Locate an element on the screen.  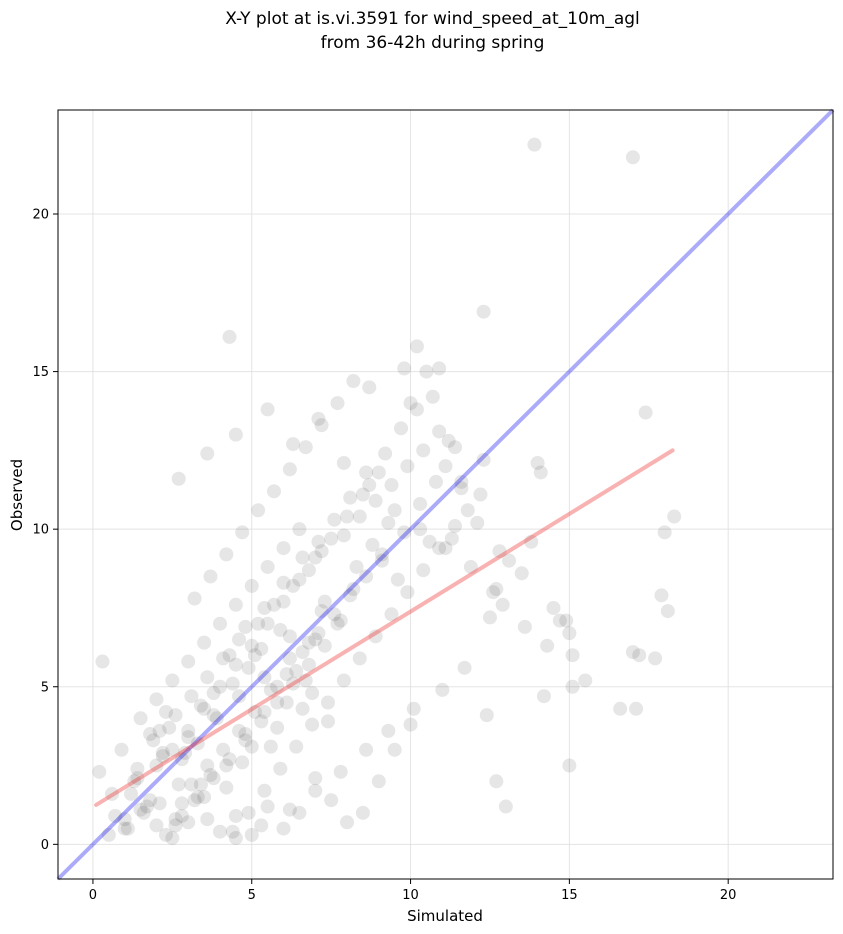
y-axis-ticks: 0 5 10 15 20 is located at coordinates (45, 530).